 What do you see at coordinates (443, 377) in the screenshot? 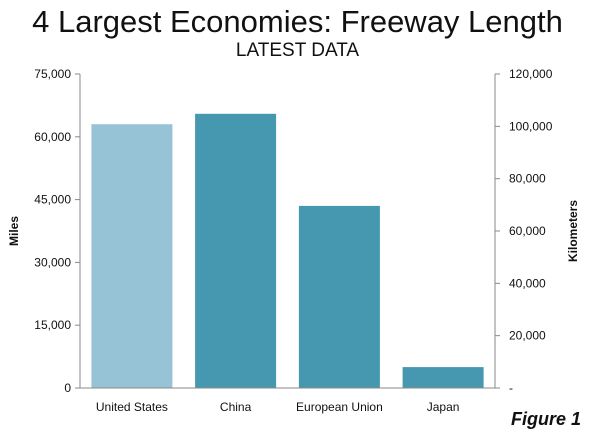
I see `bar-japan` at bounding box center [443, 377].